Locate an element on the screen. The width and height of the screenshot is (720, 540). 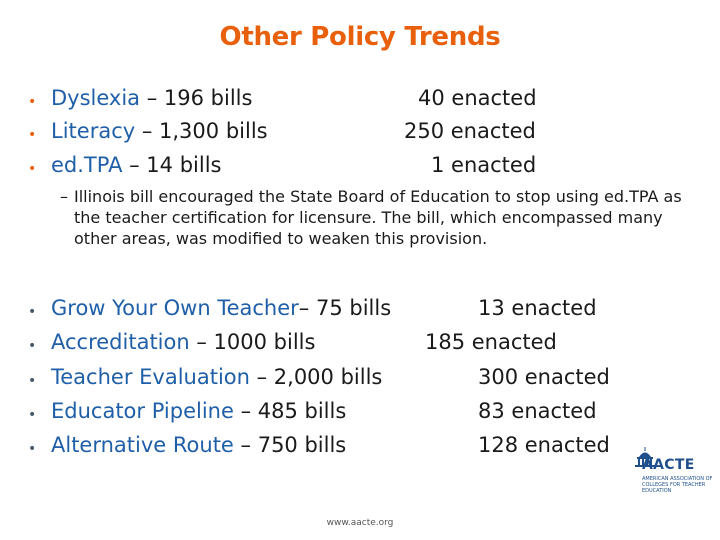
item-label: Grow Your Own Teacher– 75 bills is located at coordinates (221, 308).